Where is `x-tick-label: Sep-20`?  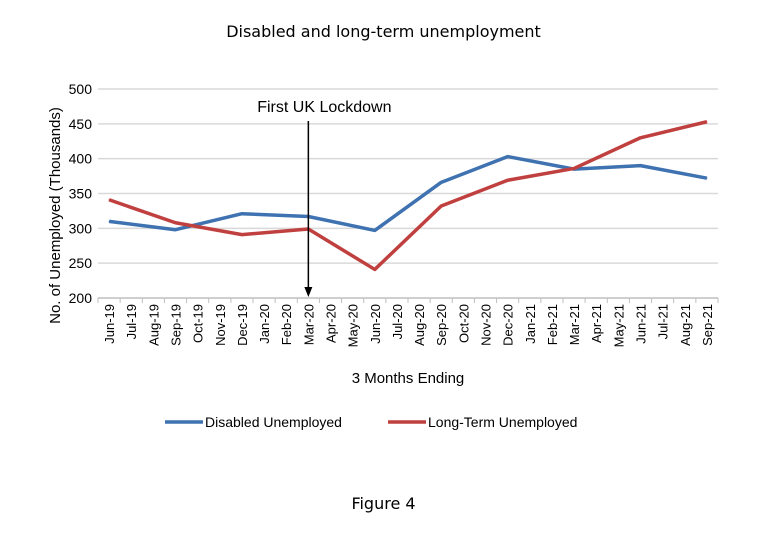 x-tick-label: Sep-20 is located at coordinates (441, 325).